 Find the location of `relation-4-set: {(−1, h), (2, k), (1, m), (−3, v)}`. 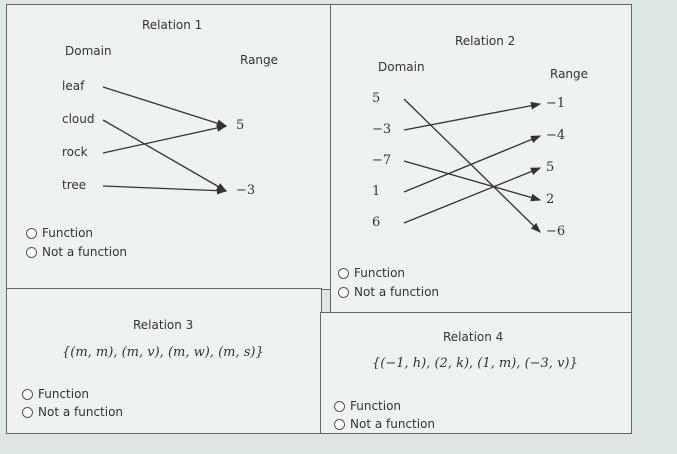

relation-4-set: {(−1, h), (2, k), (1, m), (−3, v)} is located at coordinates (475, 363).